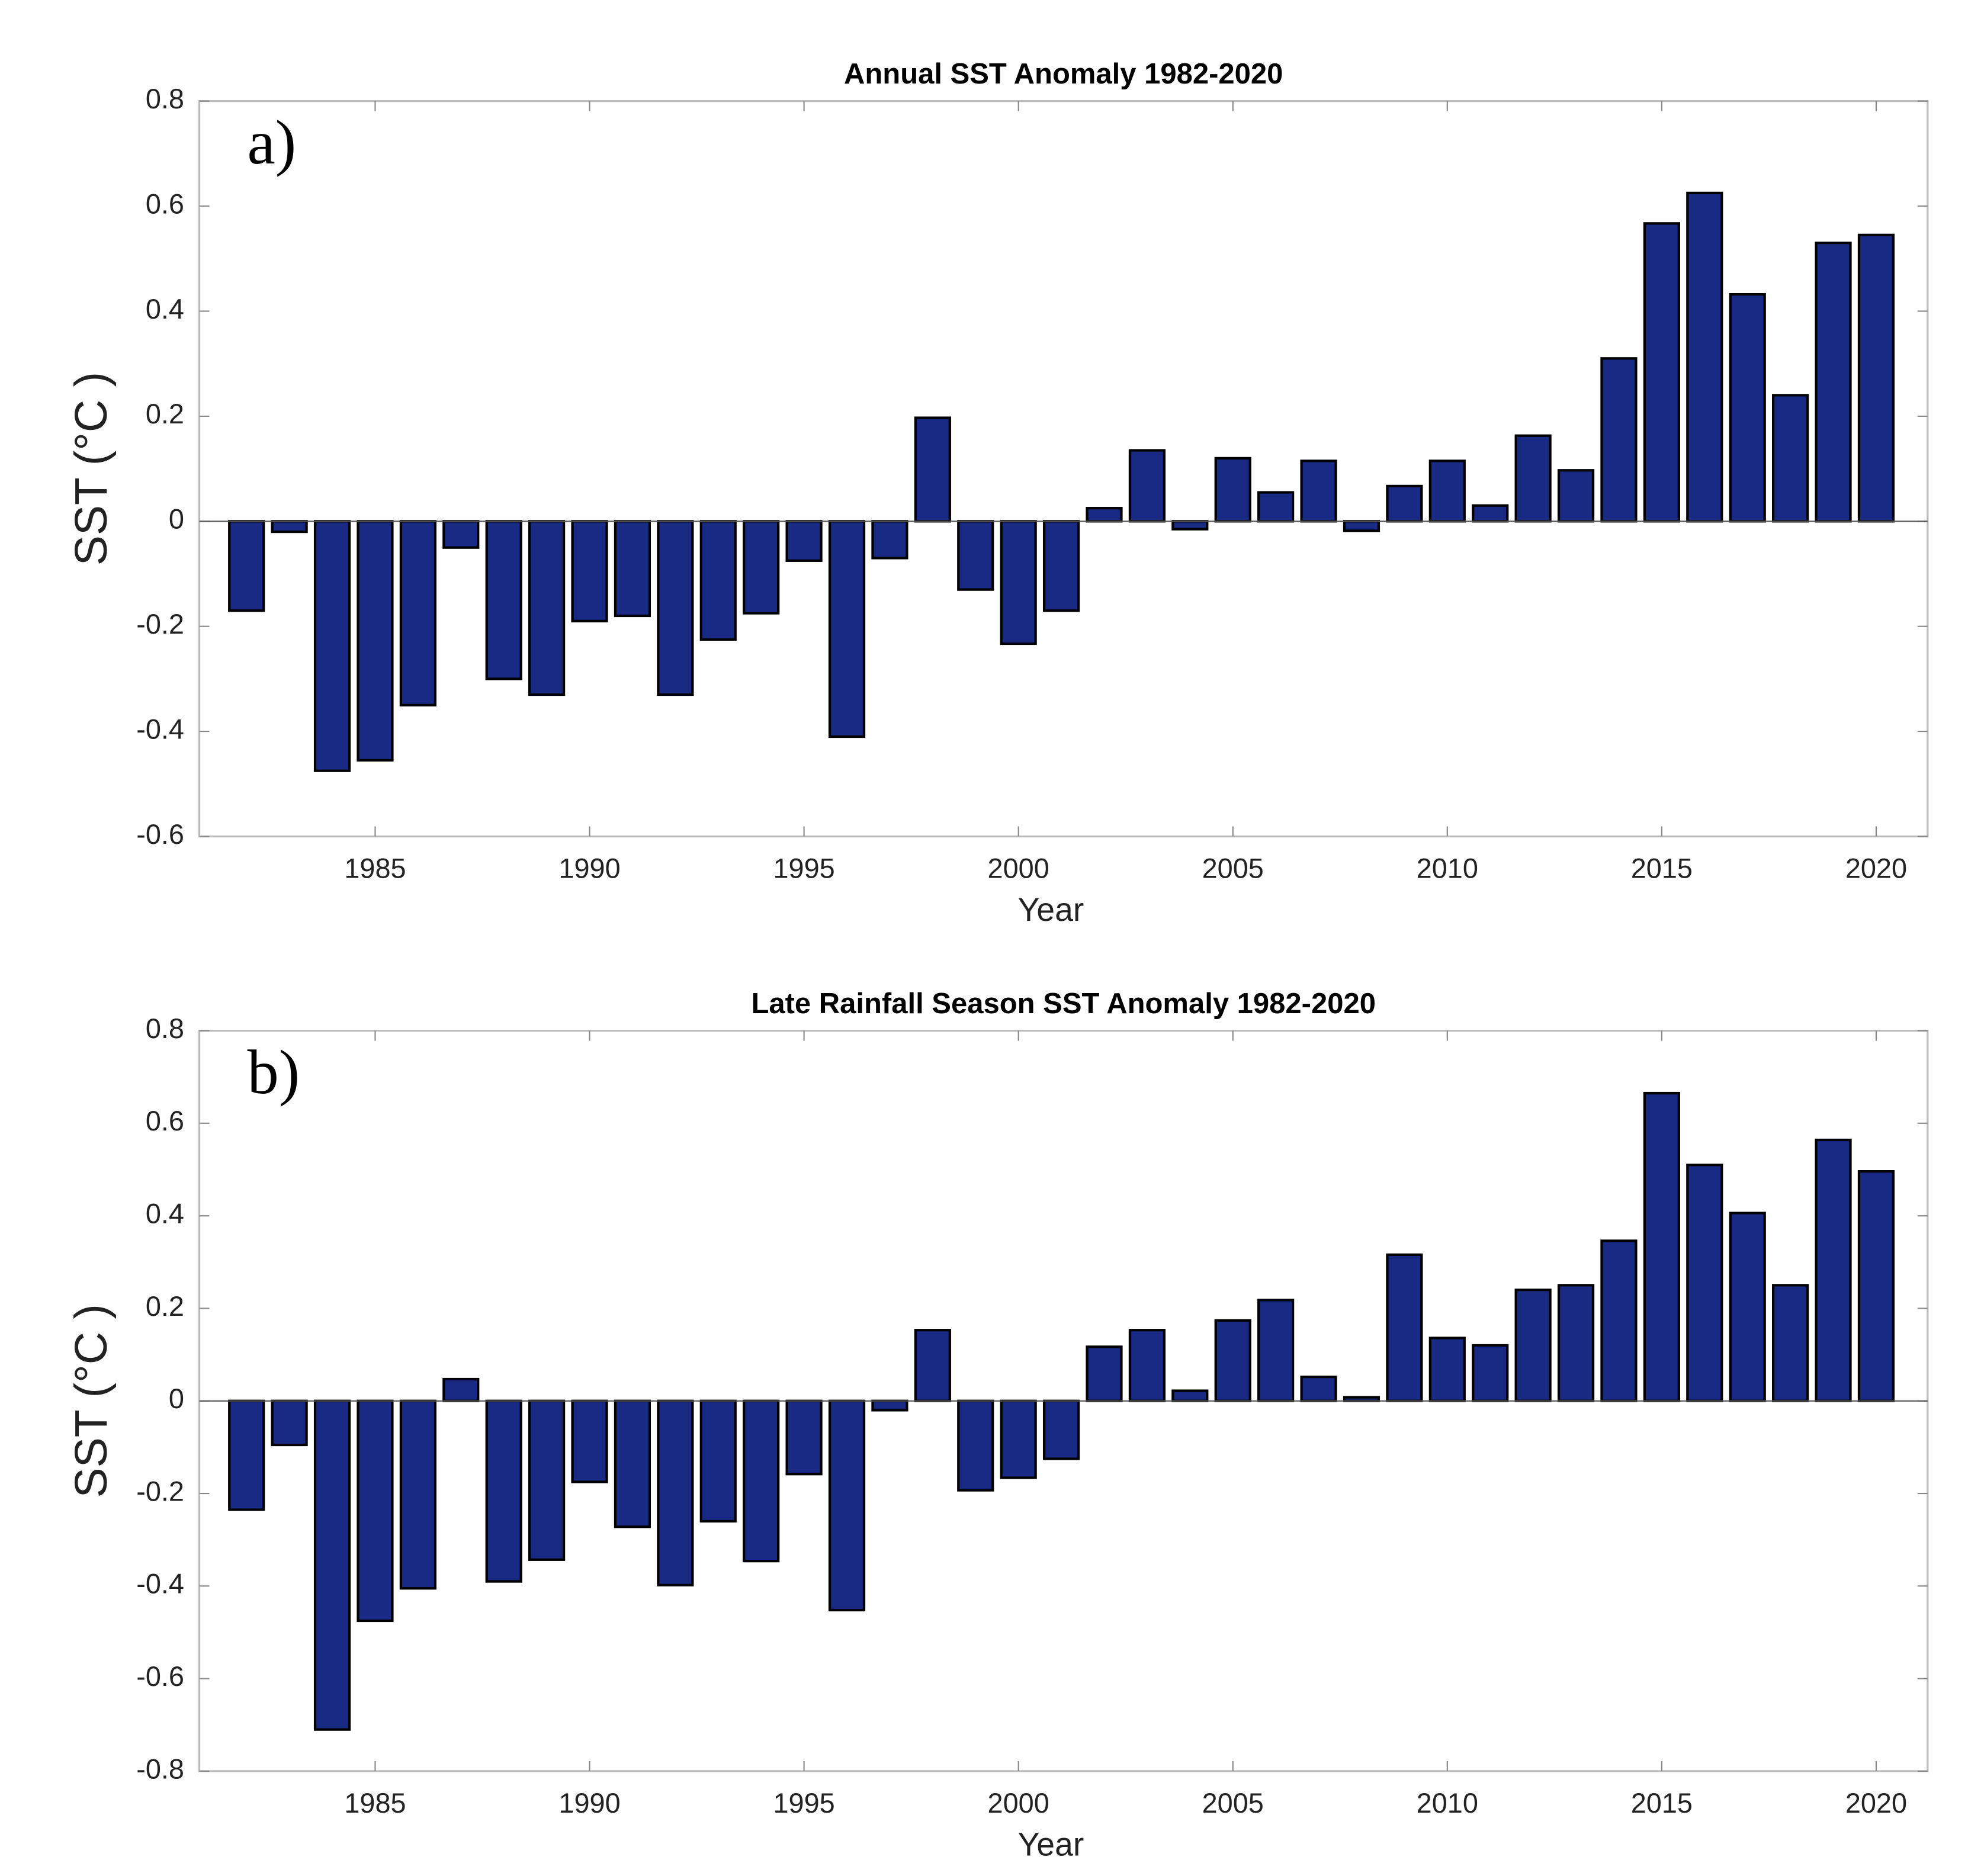 This screenshot has height=1876, width=1968. What do you see at coordinates (272, 143) in the screenshot?
I see `panel-label: a)` at bounding box center [272, 143].